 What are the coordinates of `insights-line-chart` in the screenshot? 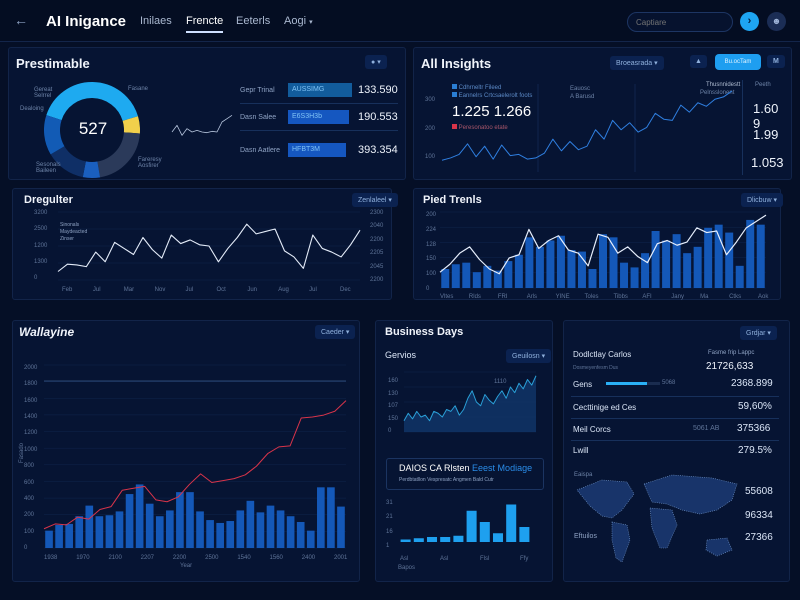 It's located at (587, 128).